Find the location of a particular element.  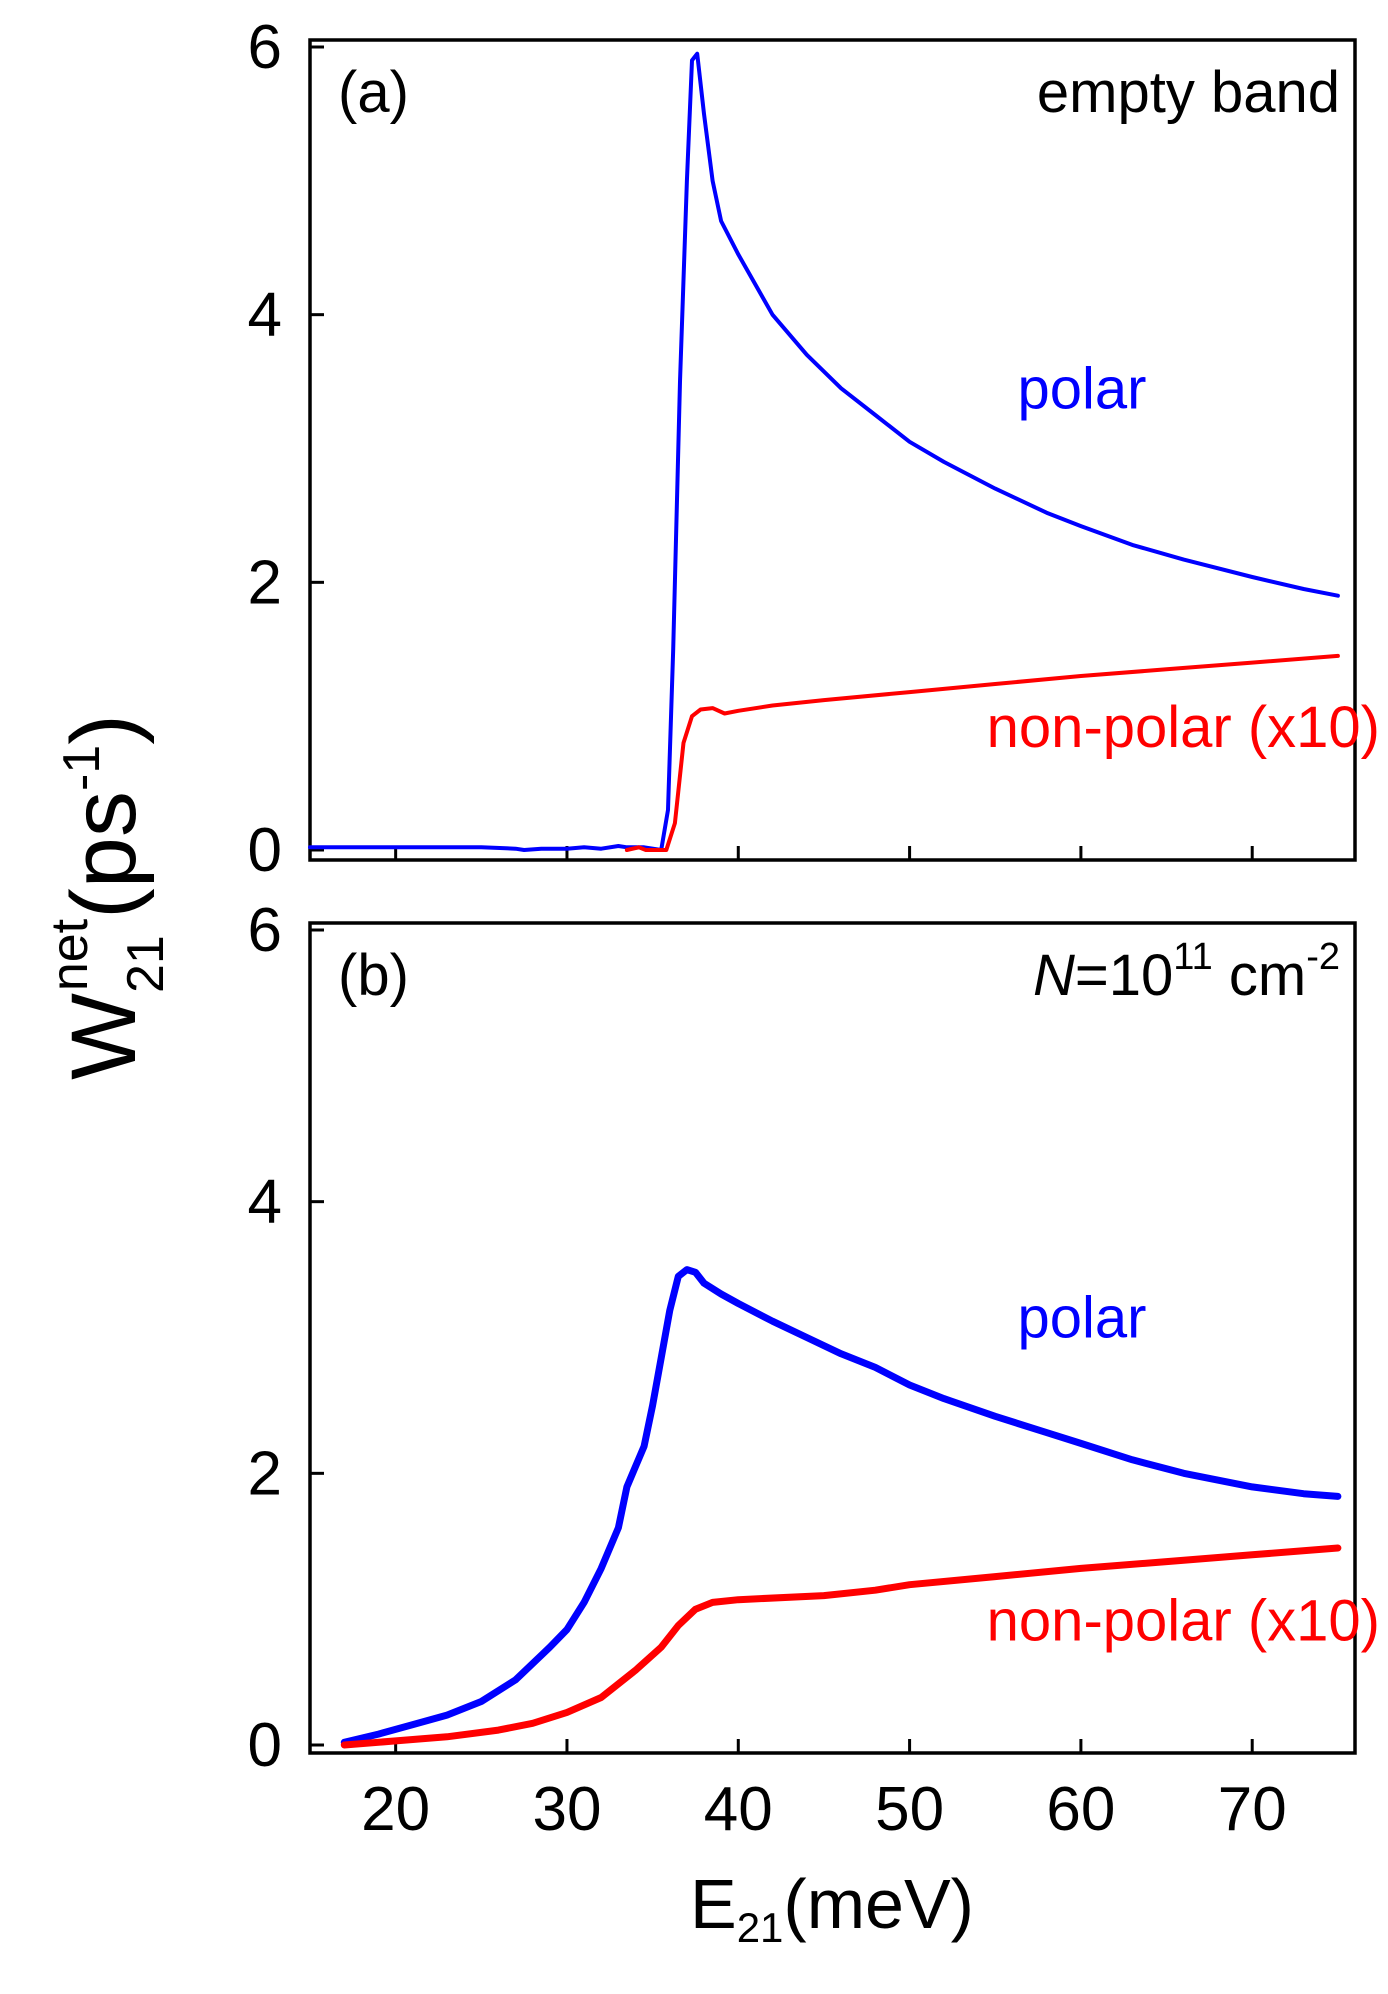

panel-a-label: (a) is located at coordinates (373, 92).